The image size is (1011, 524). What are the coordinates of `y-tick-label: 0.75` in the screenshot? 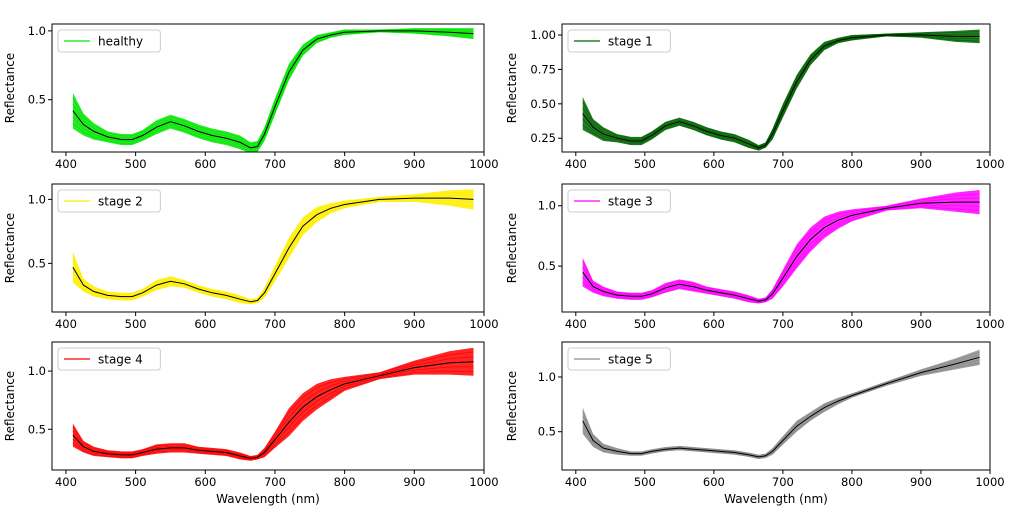 It's located at (543, 69).